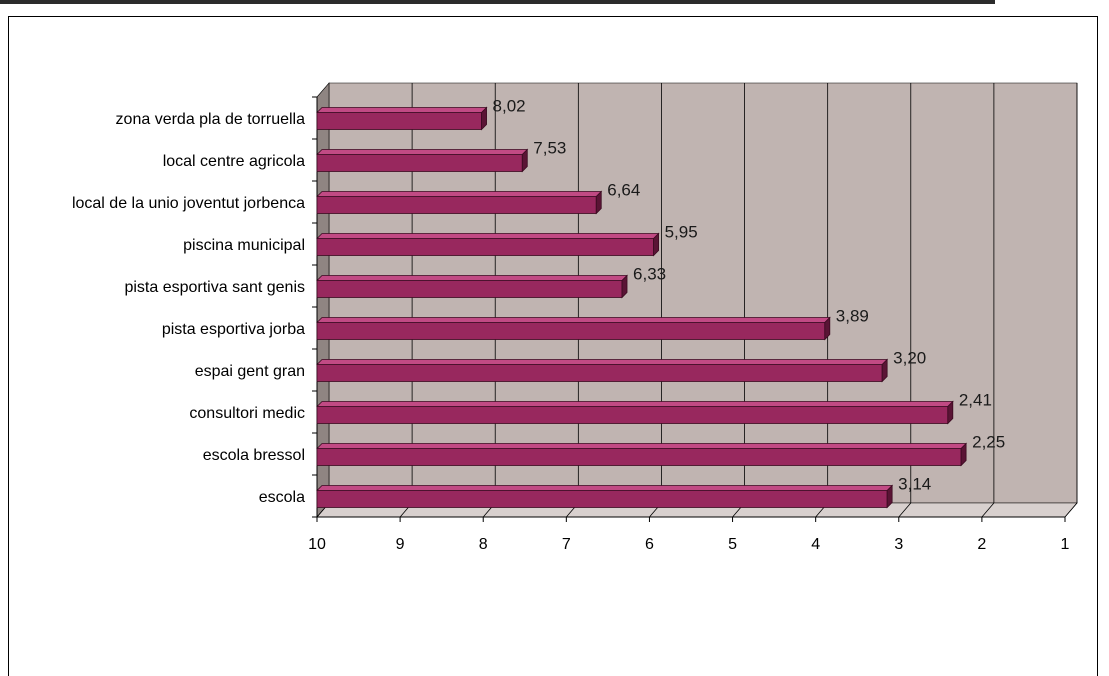 The width and height of the screenshot is (1109, 676). Describe the element at coordinates (233, 329) in the screenshot. I see `category-label: pista esportiva jorba` at that location.